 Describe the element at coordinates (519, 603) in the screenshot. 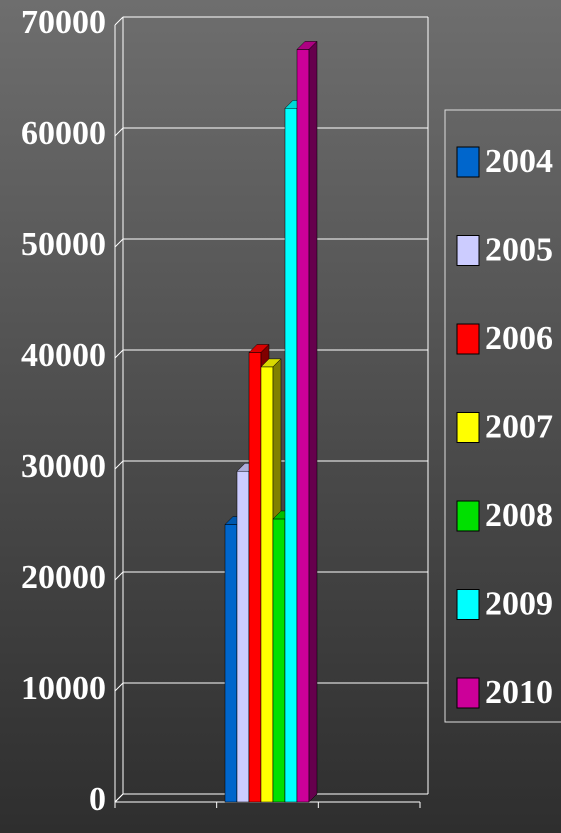

I see `legend-label: 2009` at that location.